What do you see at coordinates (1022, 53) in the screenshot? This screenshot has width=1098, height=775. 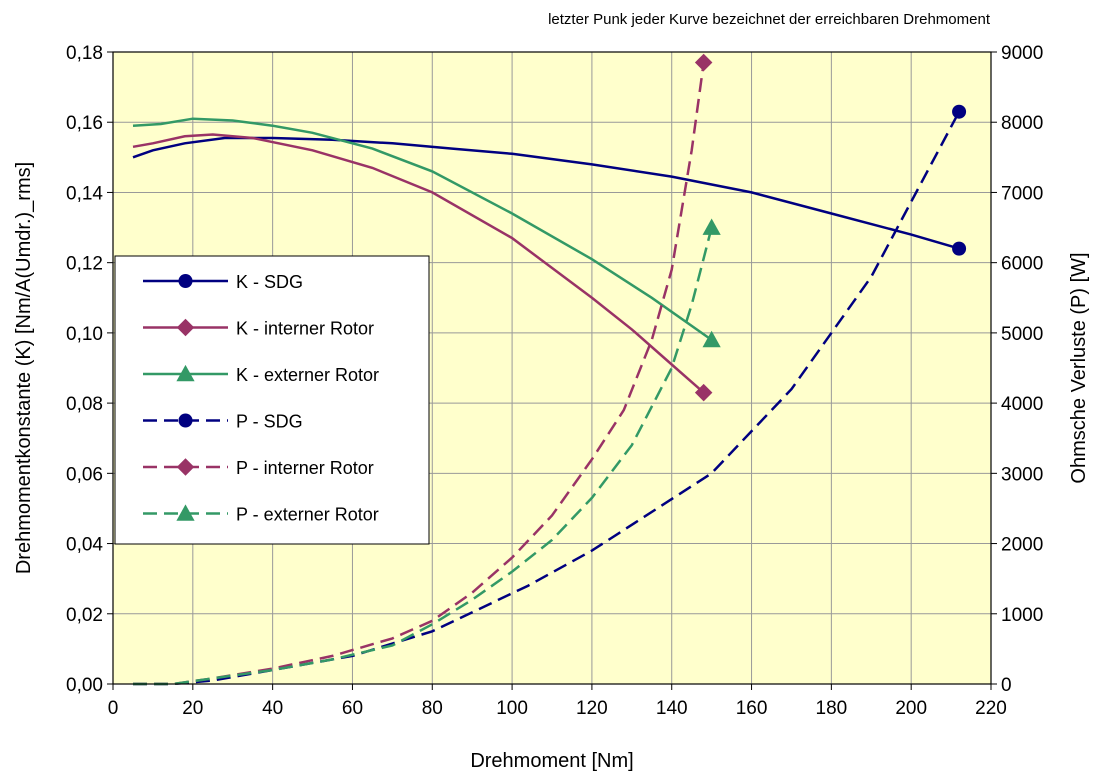 I see `y2-tick-label: 9000` at bounding box center [1022, 53].